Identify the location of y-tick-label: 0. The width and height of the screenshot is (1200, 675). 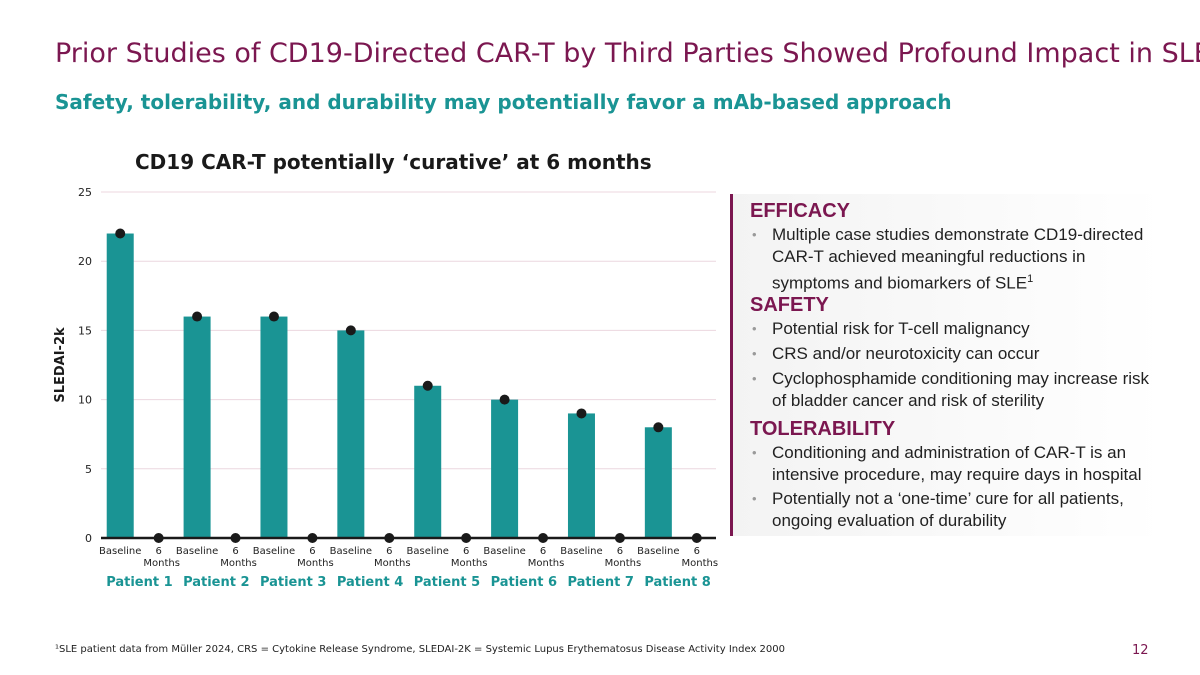
(88, 538).